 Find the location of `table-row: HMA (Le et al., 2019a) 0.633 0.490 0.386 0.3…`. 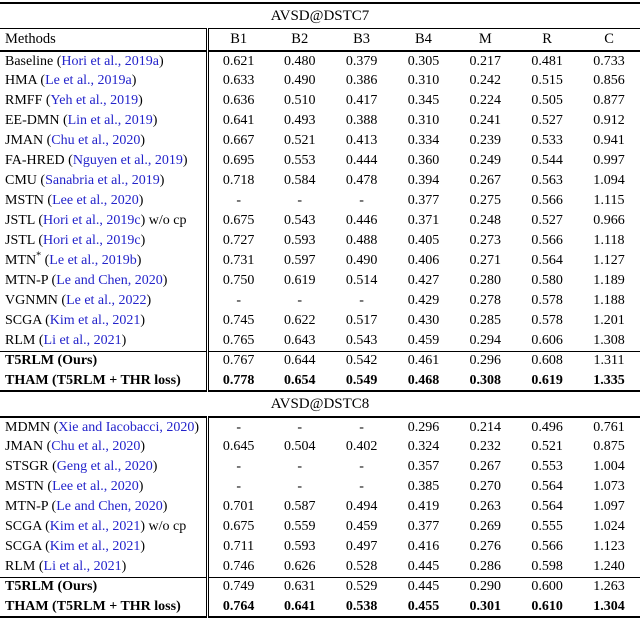

table-row: HMA (Le et al., 2019a) 0.633 0.490 0.386 0.3… is located at coordinates (320, 81).